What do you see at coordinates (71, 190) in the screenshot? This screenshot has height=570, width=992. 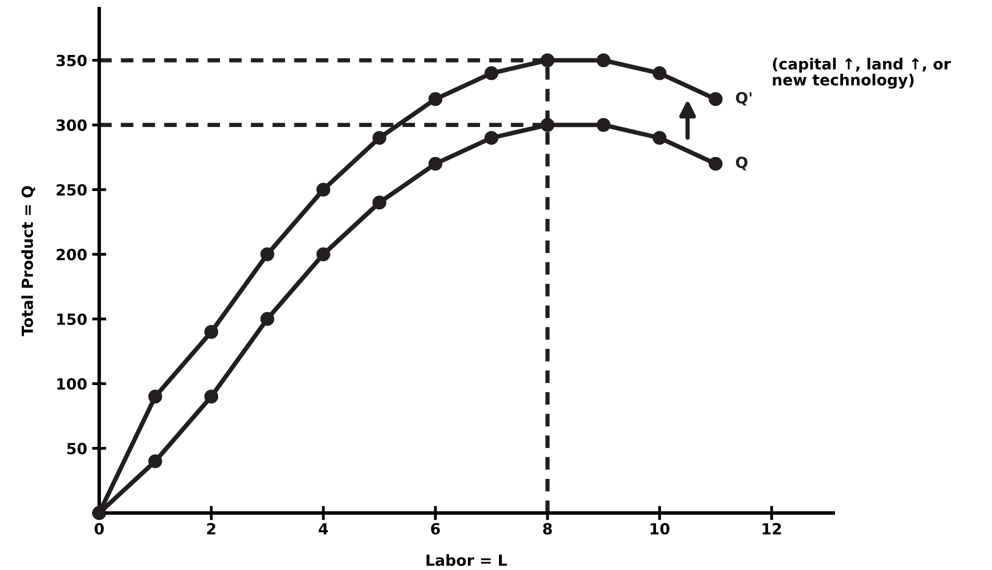 I see `y-tick-label: 250` at bounding box center [71, 190].